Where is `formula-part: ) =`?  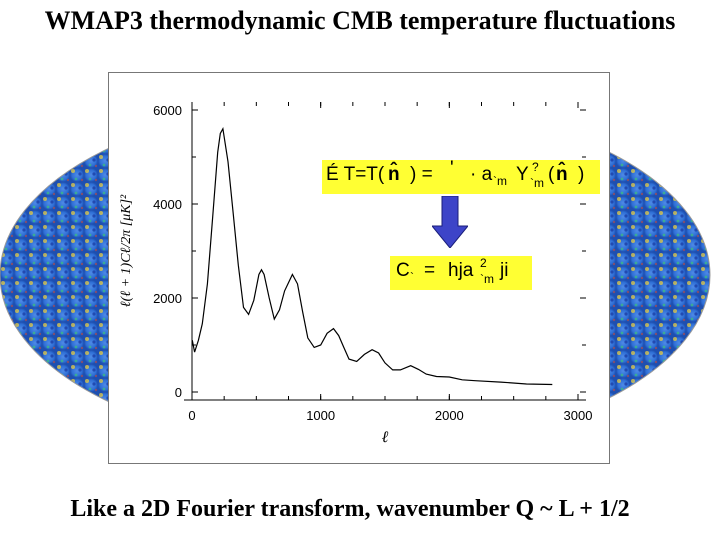 formula-part: ) = is located at coordinates (421, 174).